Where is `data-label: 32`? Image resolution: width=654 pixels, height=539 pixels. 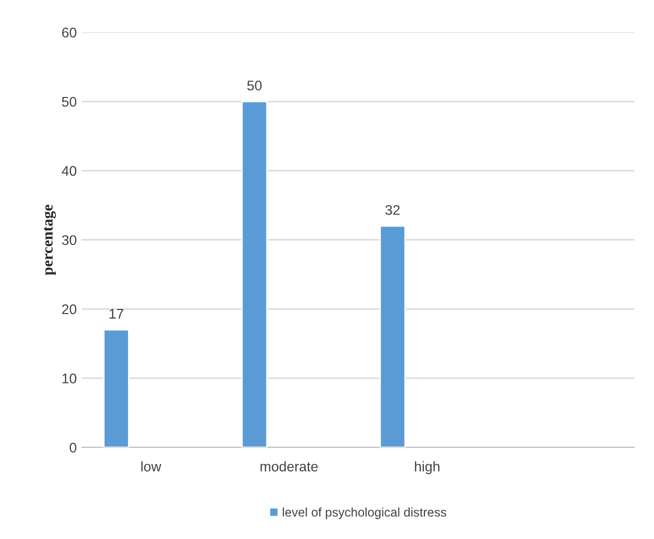
data-label: 32 is located at coordinates (392, 210).